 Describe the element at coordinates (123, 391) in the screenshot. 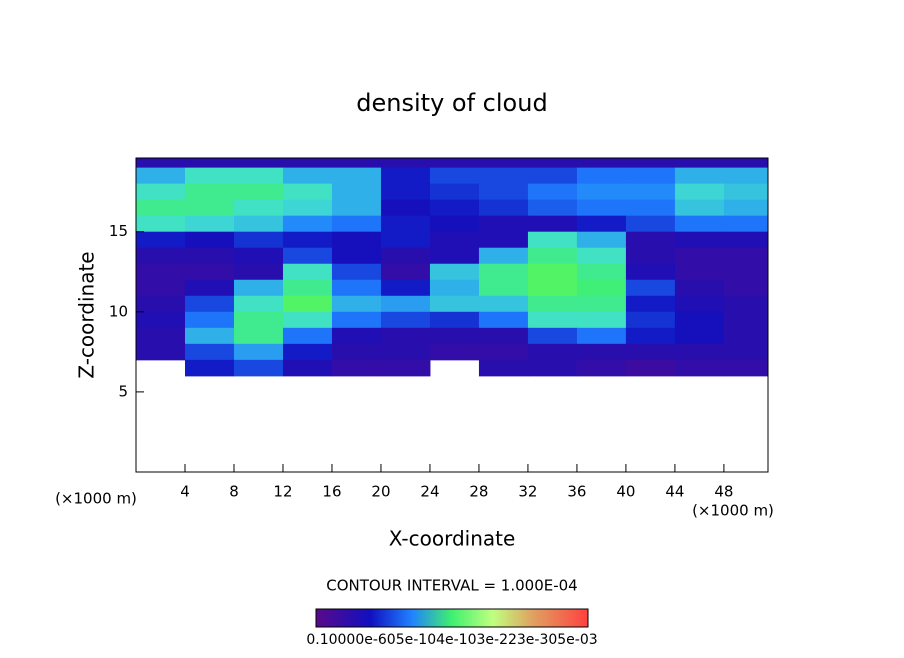

I see `y-tick-label: 5` at that location.